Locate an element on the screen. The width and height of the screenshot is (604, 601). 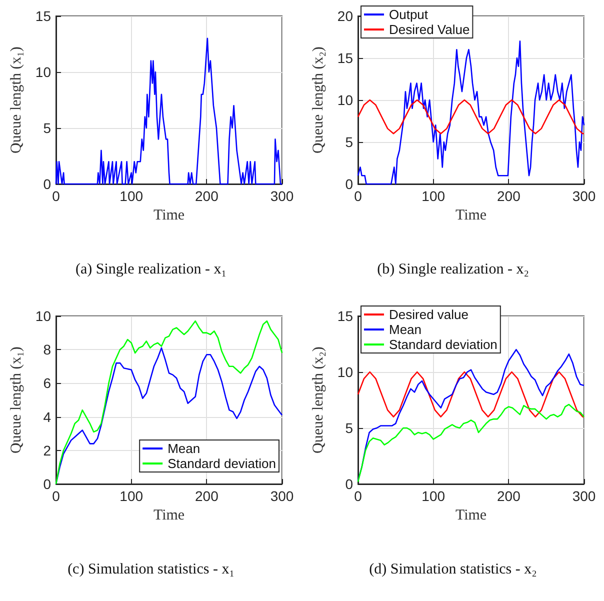
text: (b) Single realization - x₂ is located at coordinates (453, 270).